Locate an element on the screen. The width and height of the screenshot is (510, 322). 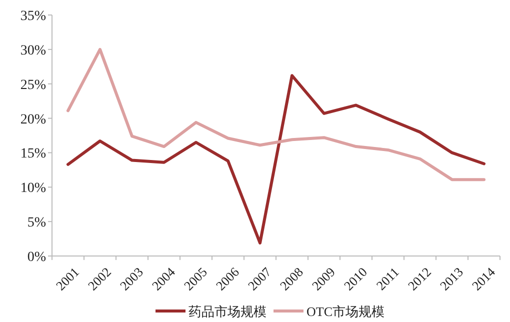
y-tick-label: 20% is located at coordinates (33, 120).